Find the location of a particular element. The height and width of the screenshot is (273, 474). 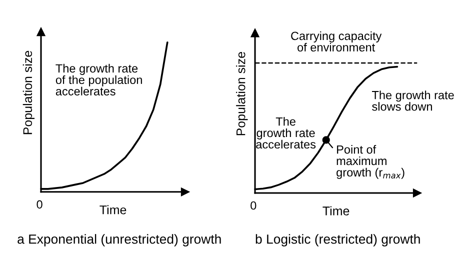

annotation: The growth rate of the population accelerates is located at coordinates (99, 80).